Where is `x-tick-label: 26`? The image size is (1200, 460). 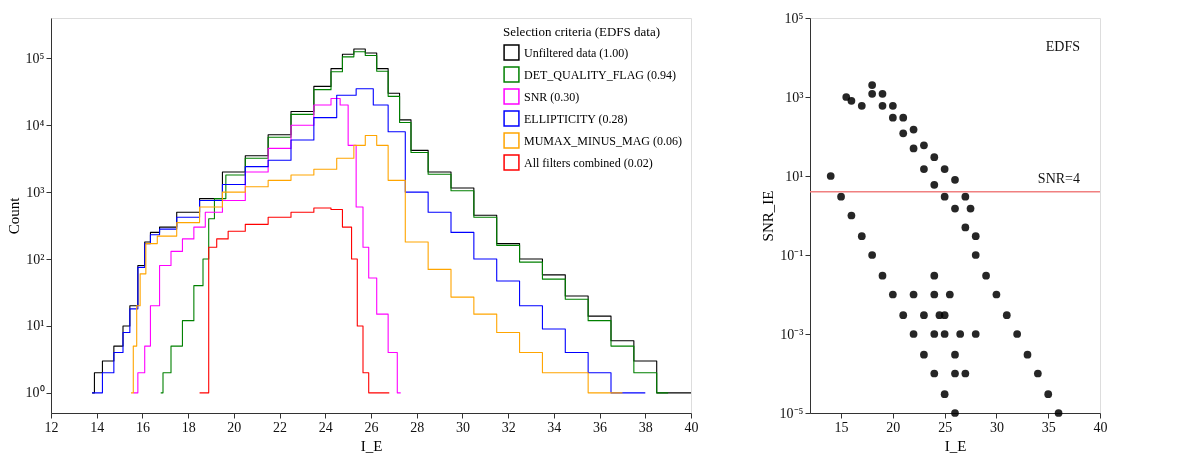 x-tick-label: 26 is located at coordinates (371, 427).